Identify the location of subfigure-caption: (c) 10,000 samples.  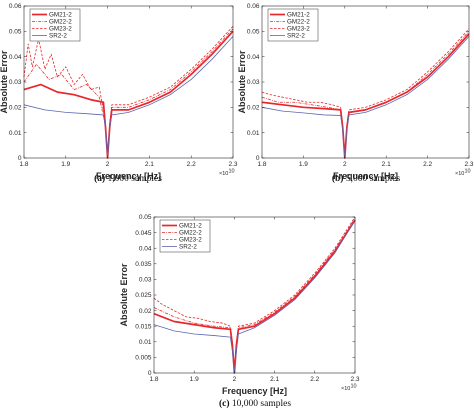
(255, 403).